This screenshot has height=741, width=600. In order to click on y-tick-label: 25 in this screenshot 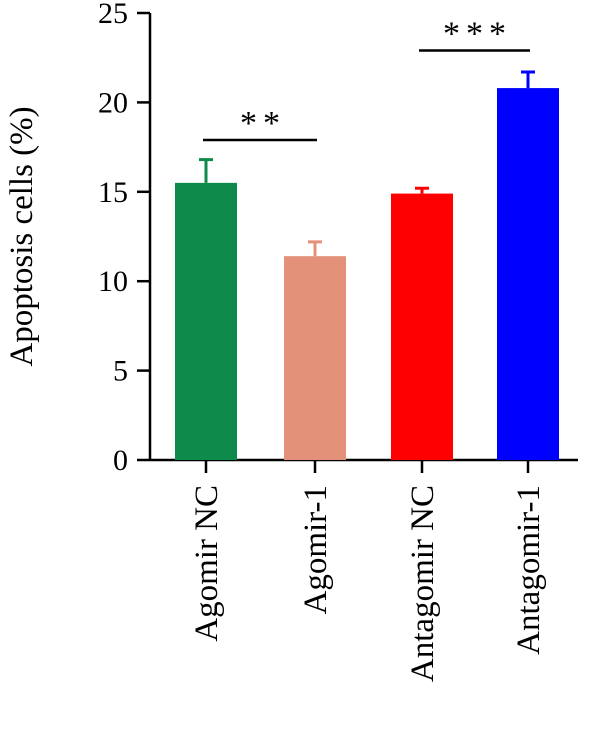, I will do `click(113, 15)`.